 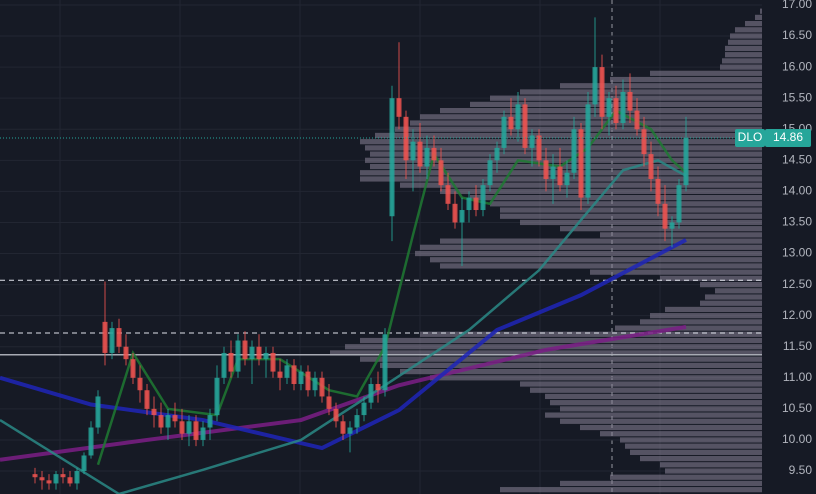 I want to click on y-tick-label: 12.50, so click(x=797, y=284).